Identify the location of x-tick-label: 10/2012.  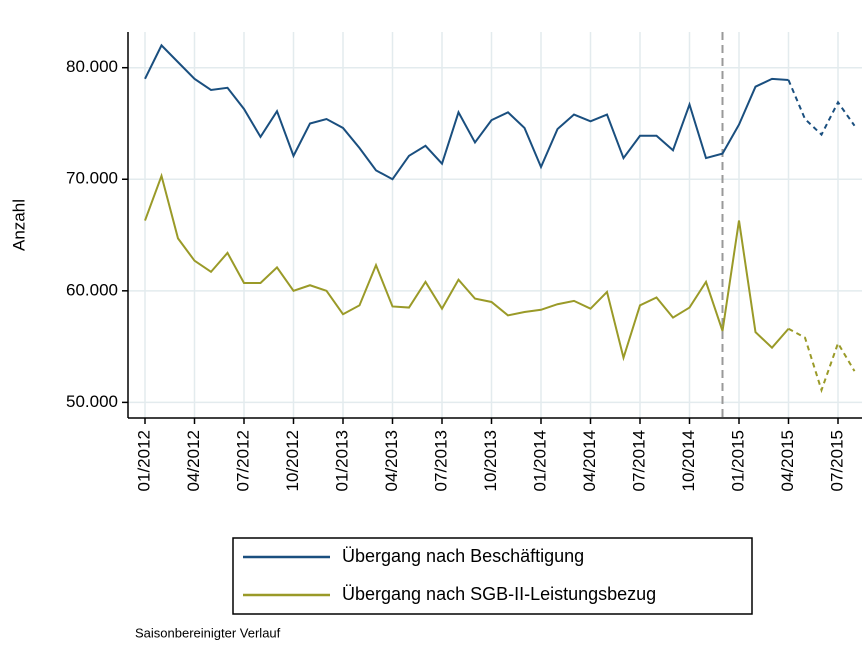
(292, 460).